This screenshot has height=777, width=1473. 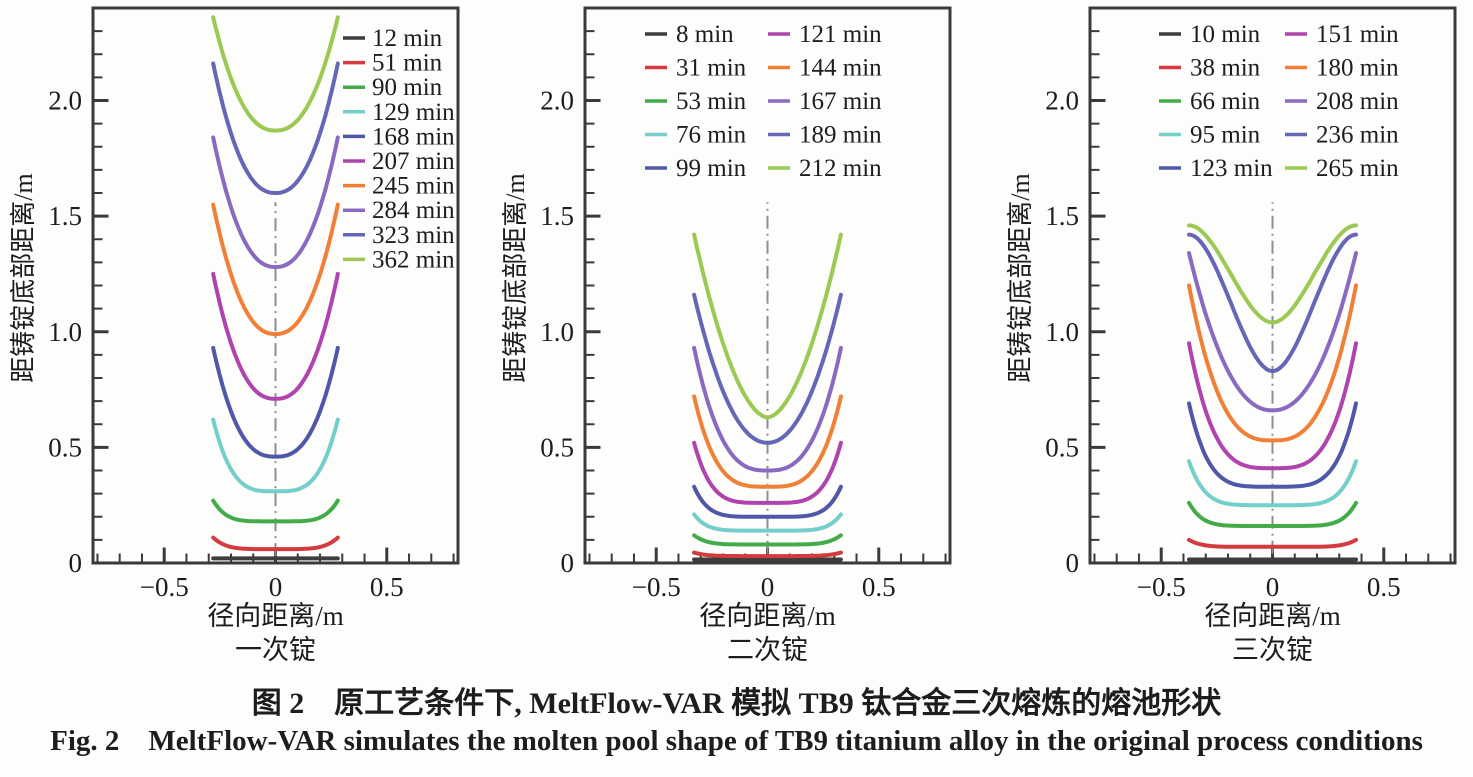 What do you see at coordinates (275, 269) in the screenshot?
I see `curve-245-min` at bounding box center [275, 269].